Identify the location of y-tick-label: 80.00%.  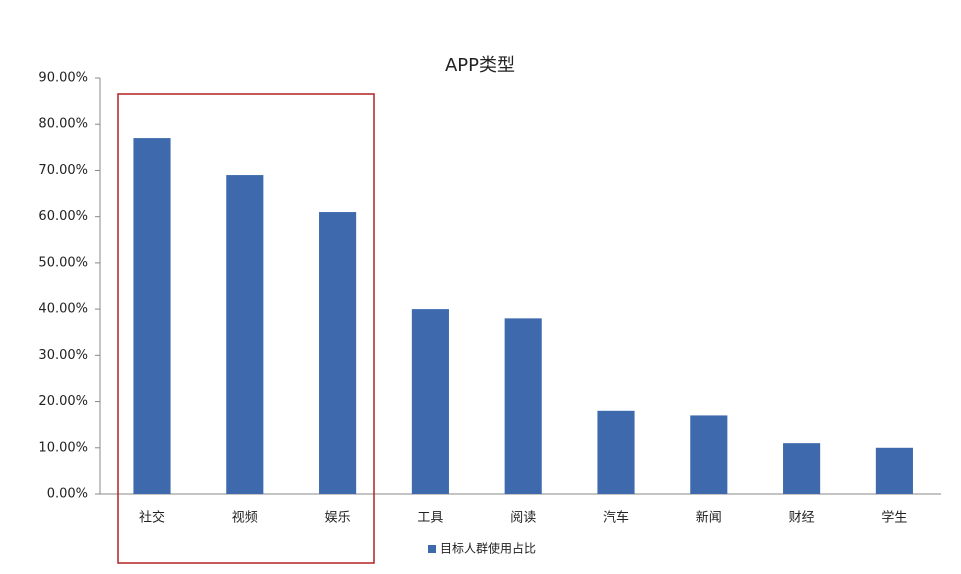
(63, 124).